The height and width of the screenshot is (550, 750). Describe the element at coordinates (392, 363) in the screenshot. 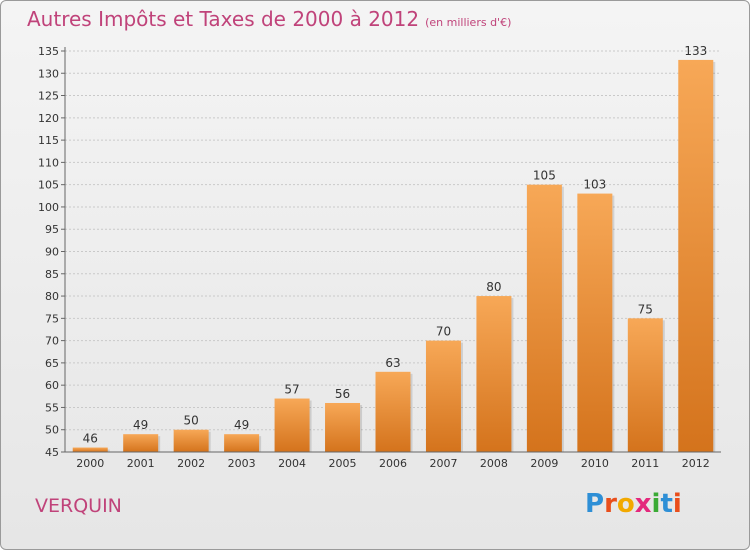

I see `value-label: 63` at that location.